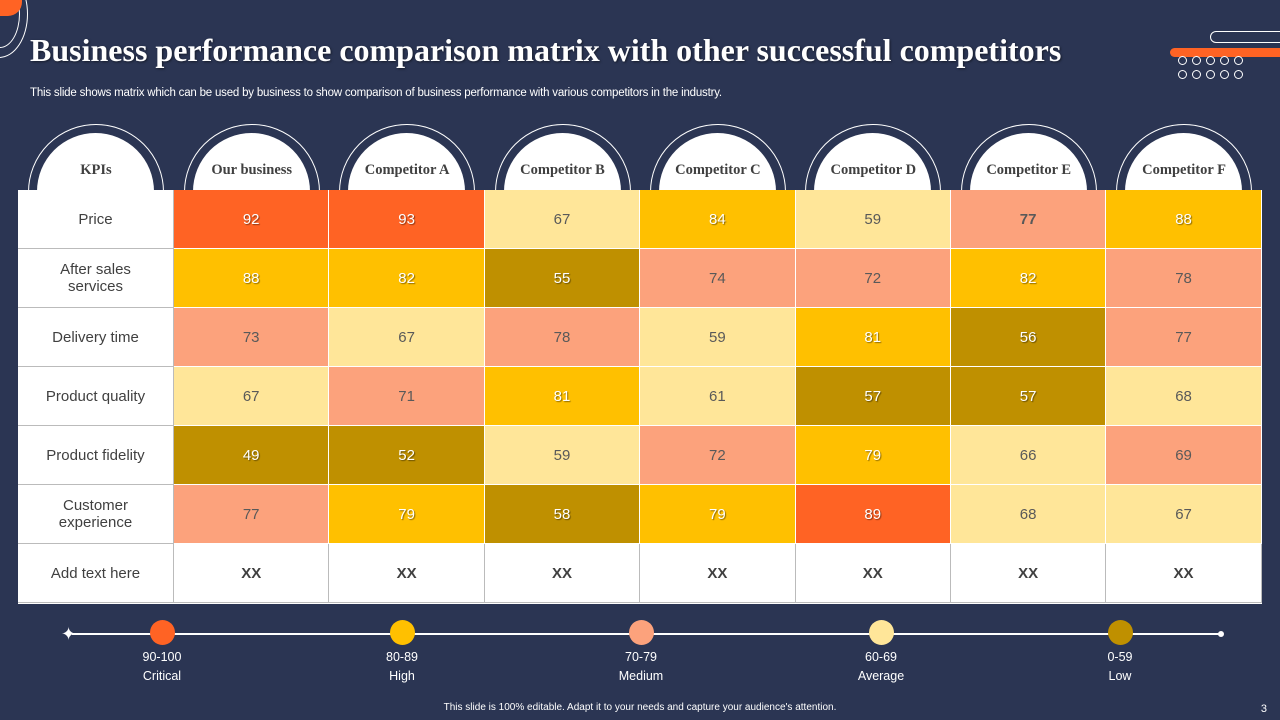 The image size is (1280, 720). I want to click on legend-range: 70-79, so click(641, 657).